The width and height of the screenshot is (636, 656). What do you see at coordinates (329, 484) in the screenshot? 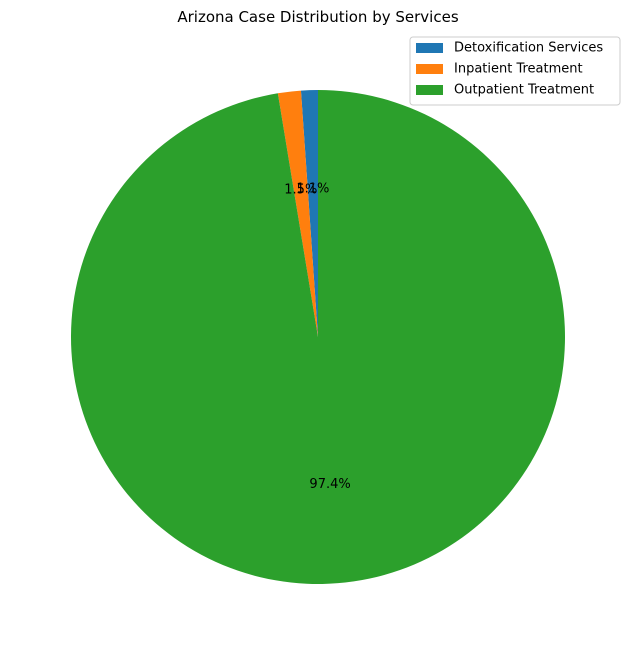
I see `pie-slice-label-2: 97.4%` at bounding box center [329, 484].